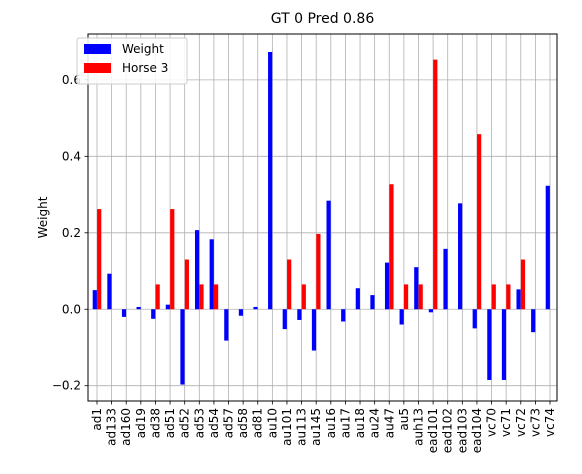  Describe the element at coordinates (258, 423) in the screenshot. I see `x-tick-label: ad81` at that location.